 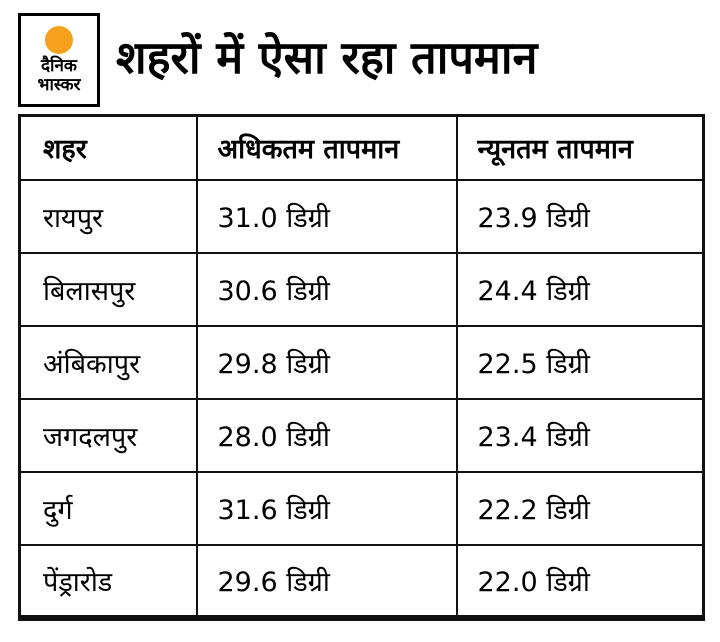 I want to click on table-row: रायपुर 31.0 डिग्री 23.9 डिग्री, so click(x=361, y=216).